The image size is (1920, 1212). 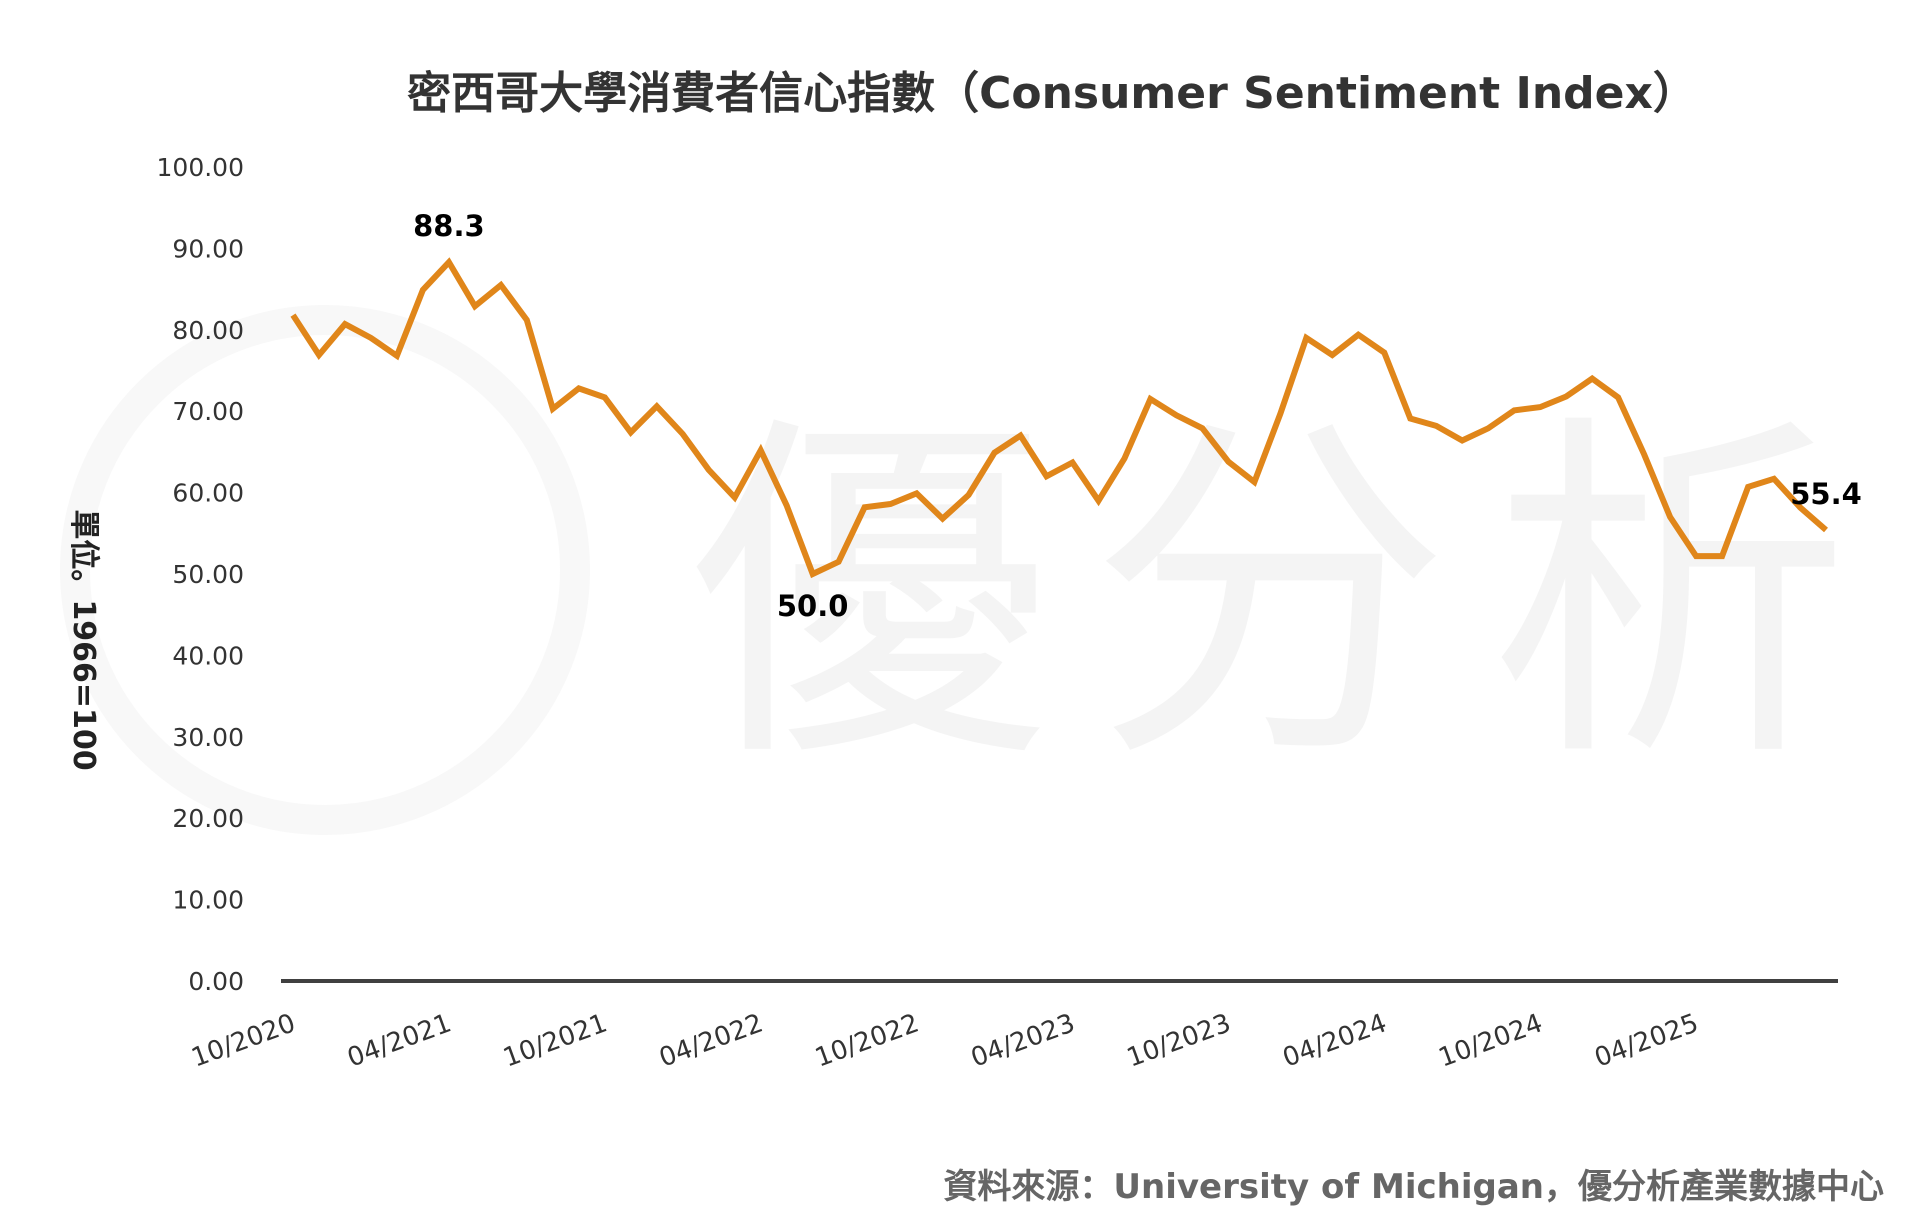 What do you see at coordinates (1826, 494) in the screenshot?
I see `data-label: 55.4` at bounding box center [1826, 494].